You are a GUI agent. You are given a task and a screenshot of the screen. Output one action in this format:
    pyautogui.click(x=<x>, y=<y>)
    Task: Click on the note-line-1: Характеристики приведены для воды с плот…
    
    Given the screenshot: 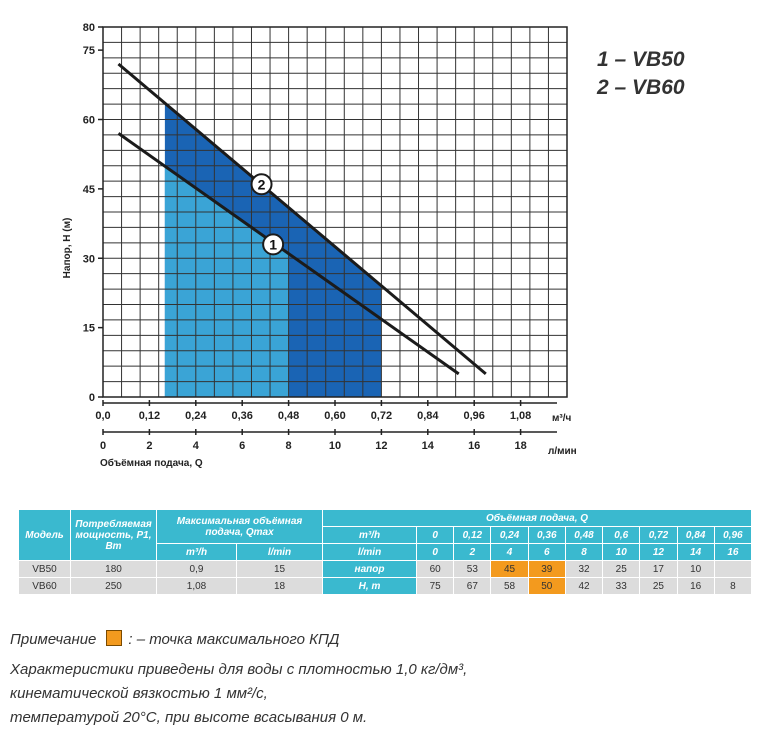 What is the action you would take?
    pyautogui.click(x=239, y=669)
    